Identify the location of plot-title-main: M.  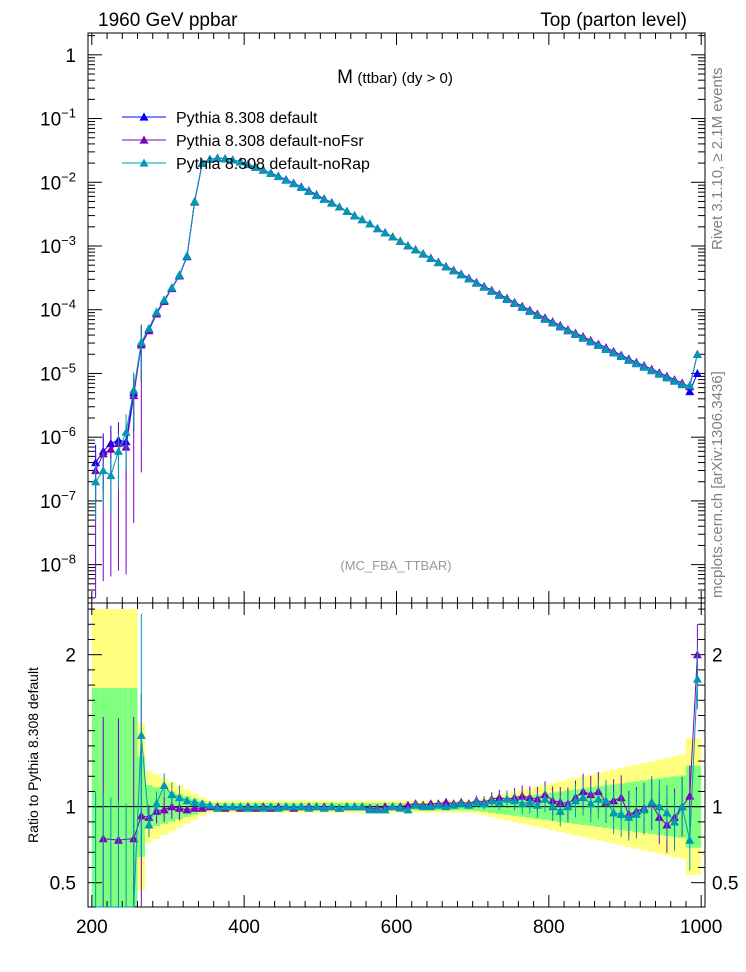
(345, 77).